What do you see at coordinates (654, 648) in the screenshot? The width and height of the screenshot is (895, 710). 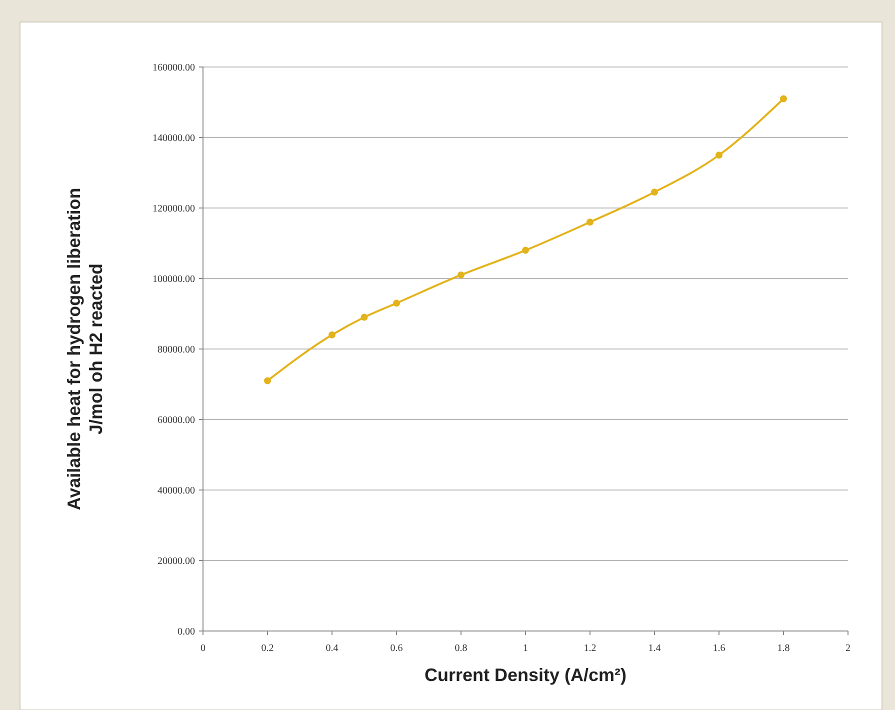 I see `x-tick-label: 1.4` at bounding box center [654, 648].